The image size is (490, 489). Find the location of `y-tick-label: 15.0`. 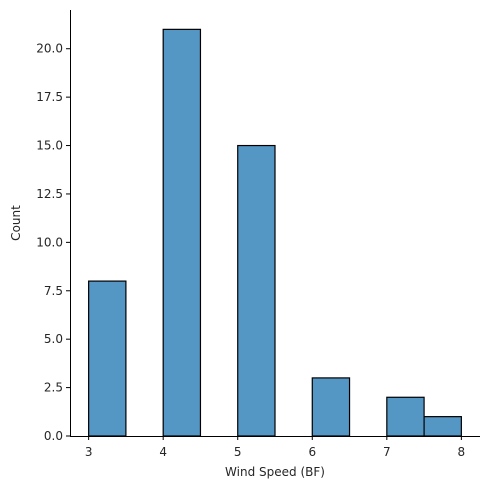

y-tick-label: 15.0 is located at coordinates (49, 146).